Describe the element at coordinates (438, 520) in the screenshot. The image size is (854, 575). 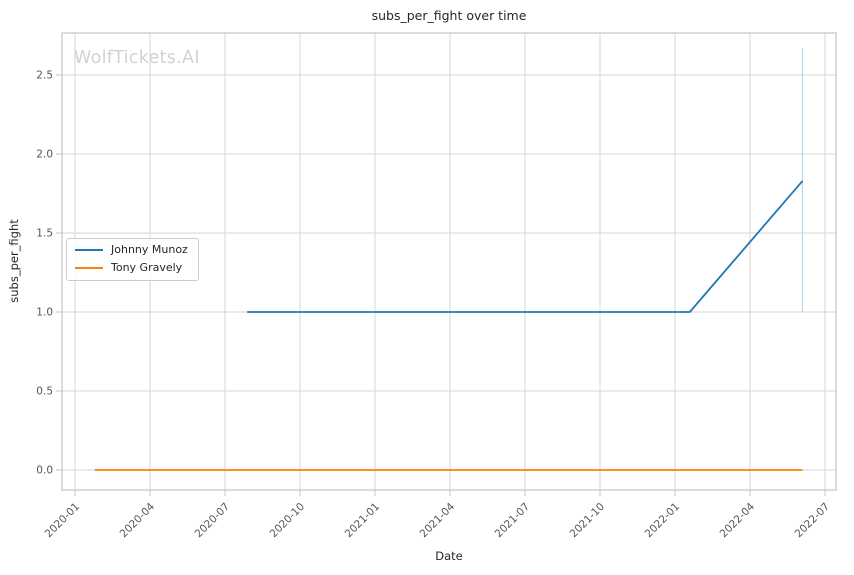
I see `x-tick-label: 2021-04` at that location.